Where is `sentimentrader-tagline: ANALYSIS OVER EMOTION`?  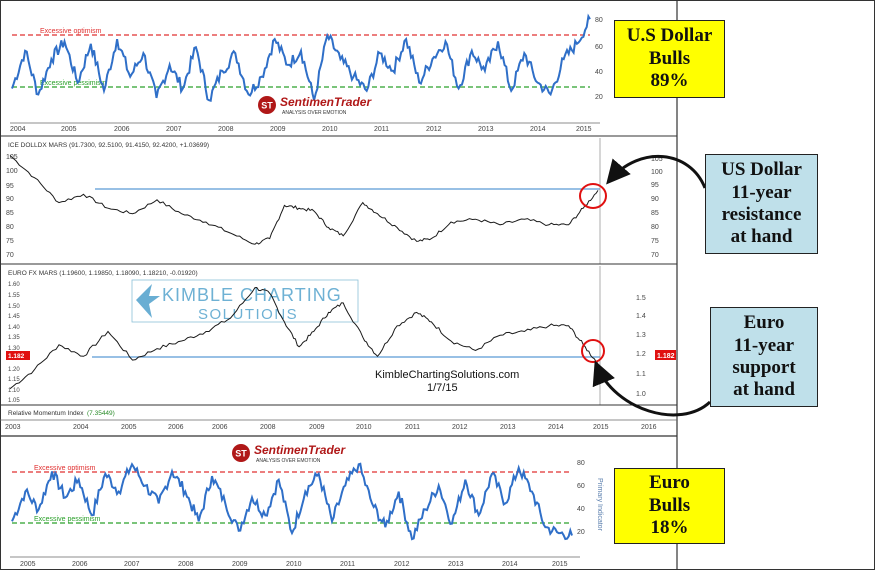
sentimentrader-tagline: ANALYSIS OVER EMOTION is located at coordinates (314, 113).